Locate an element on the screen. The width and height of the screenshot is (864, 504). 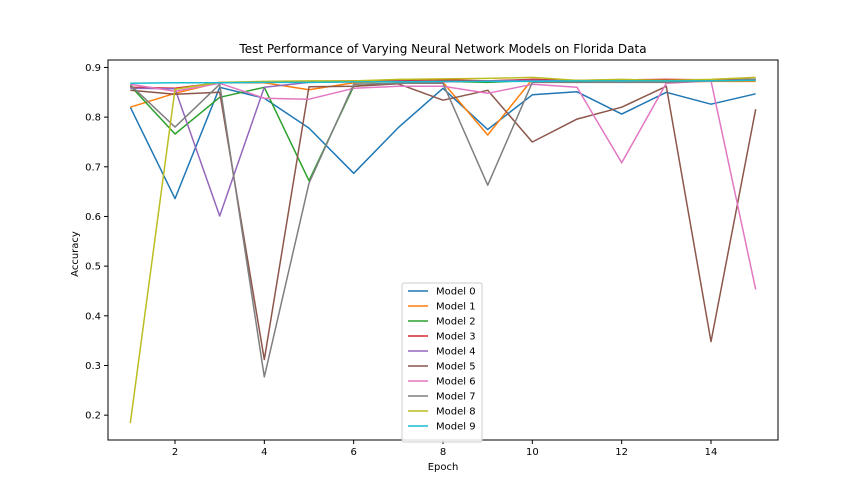
x-tick-label: 2 is located at coordinates (175, 452).